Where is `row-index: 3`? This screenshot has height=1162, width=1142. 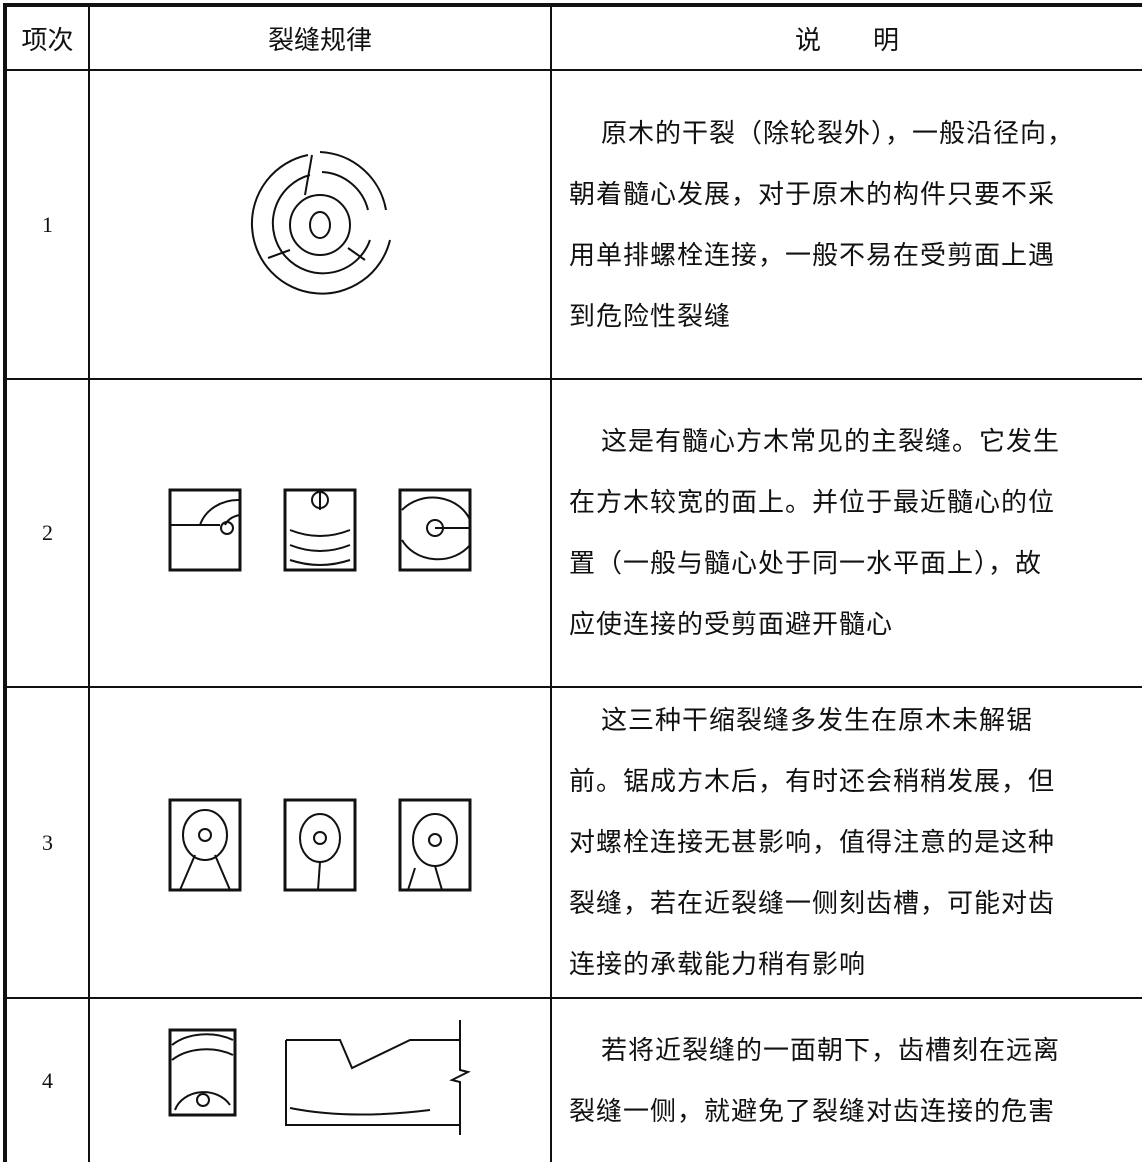
row-index: 3 is located at coordinates (47, 842).